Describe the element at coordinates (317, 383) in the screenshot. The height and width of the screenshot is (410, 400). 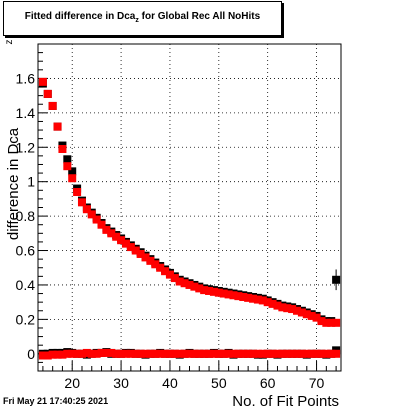
I see `x-tick-label: 70` at that location.